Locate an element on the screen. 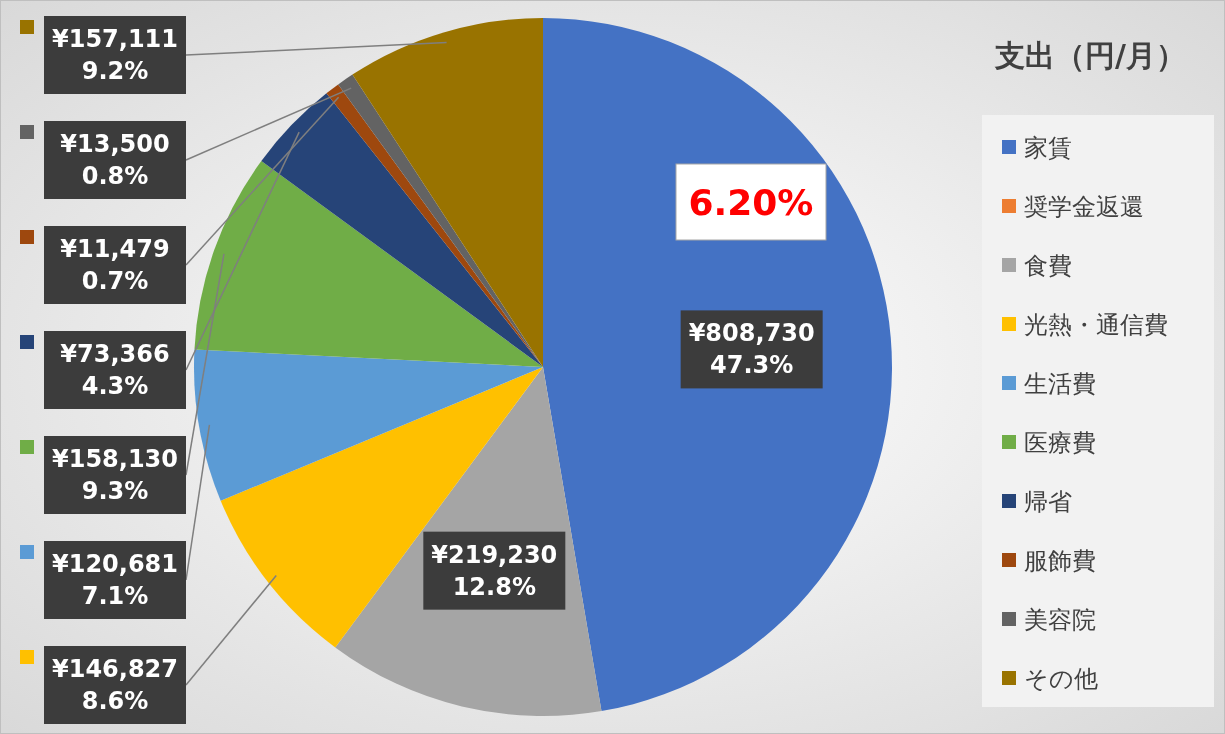 The height and width of the screenshot is (734, 1225). legend-label: 美容院 is located at coordinates (1060, 620).